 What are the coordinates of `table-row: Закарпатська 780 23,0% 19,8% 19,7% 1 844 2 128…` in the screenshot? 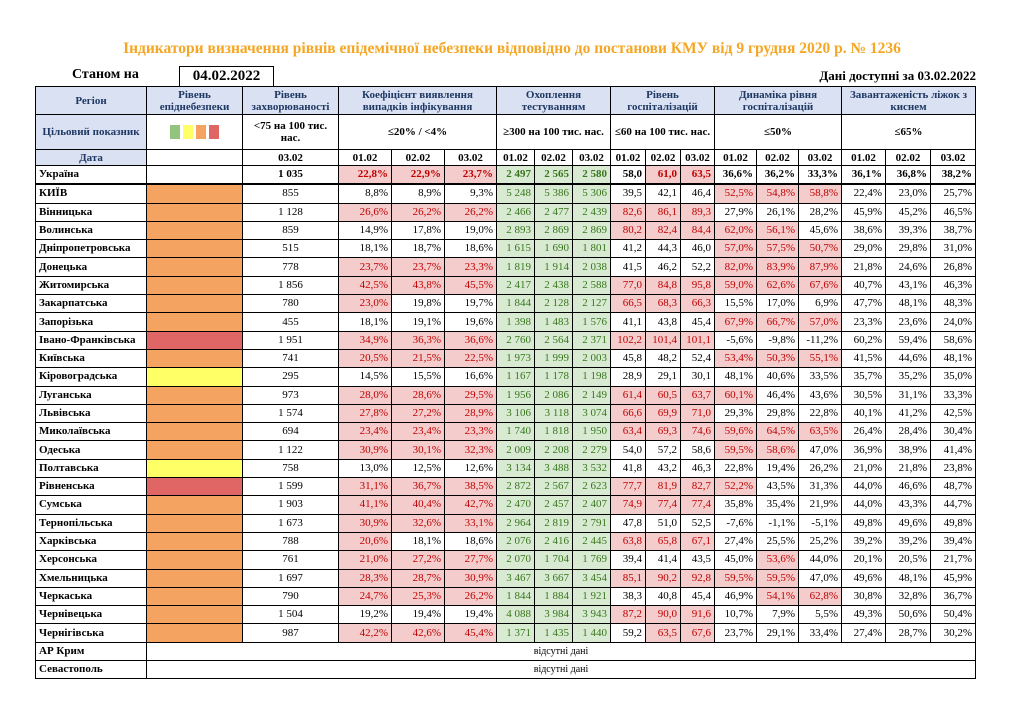 It's located at (506, 304).